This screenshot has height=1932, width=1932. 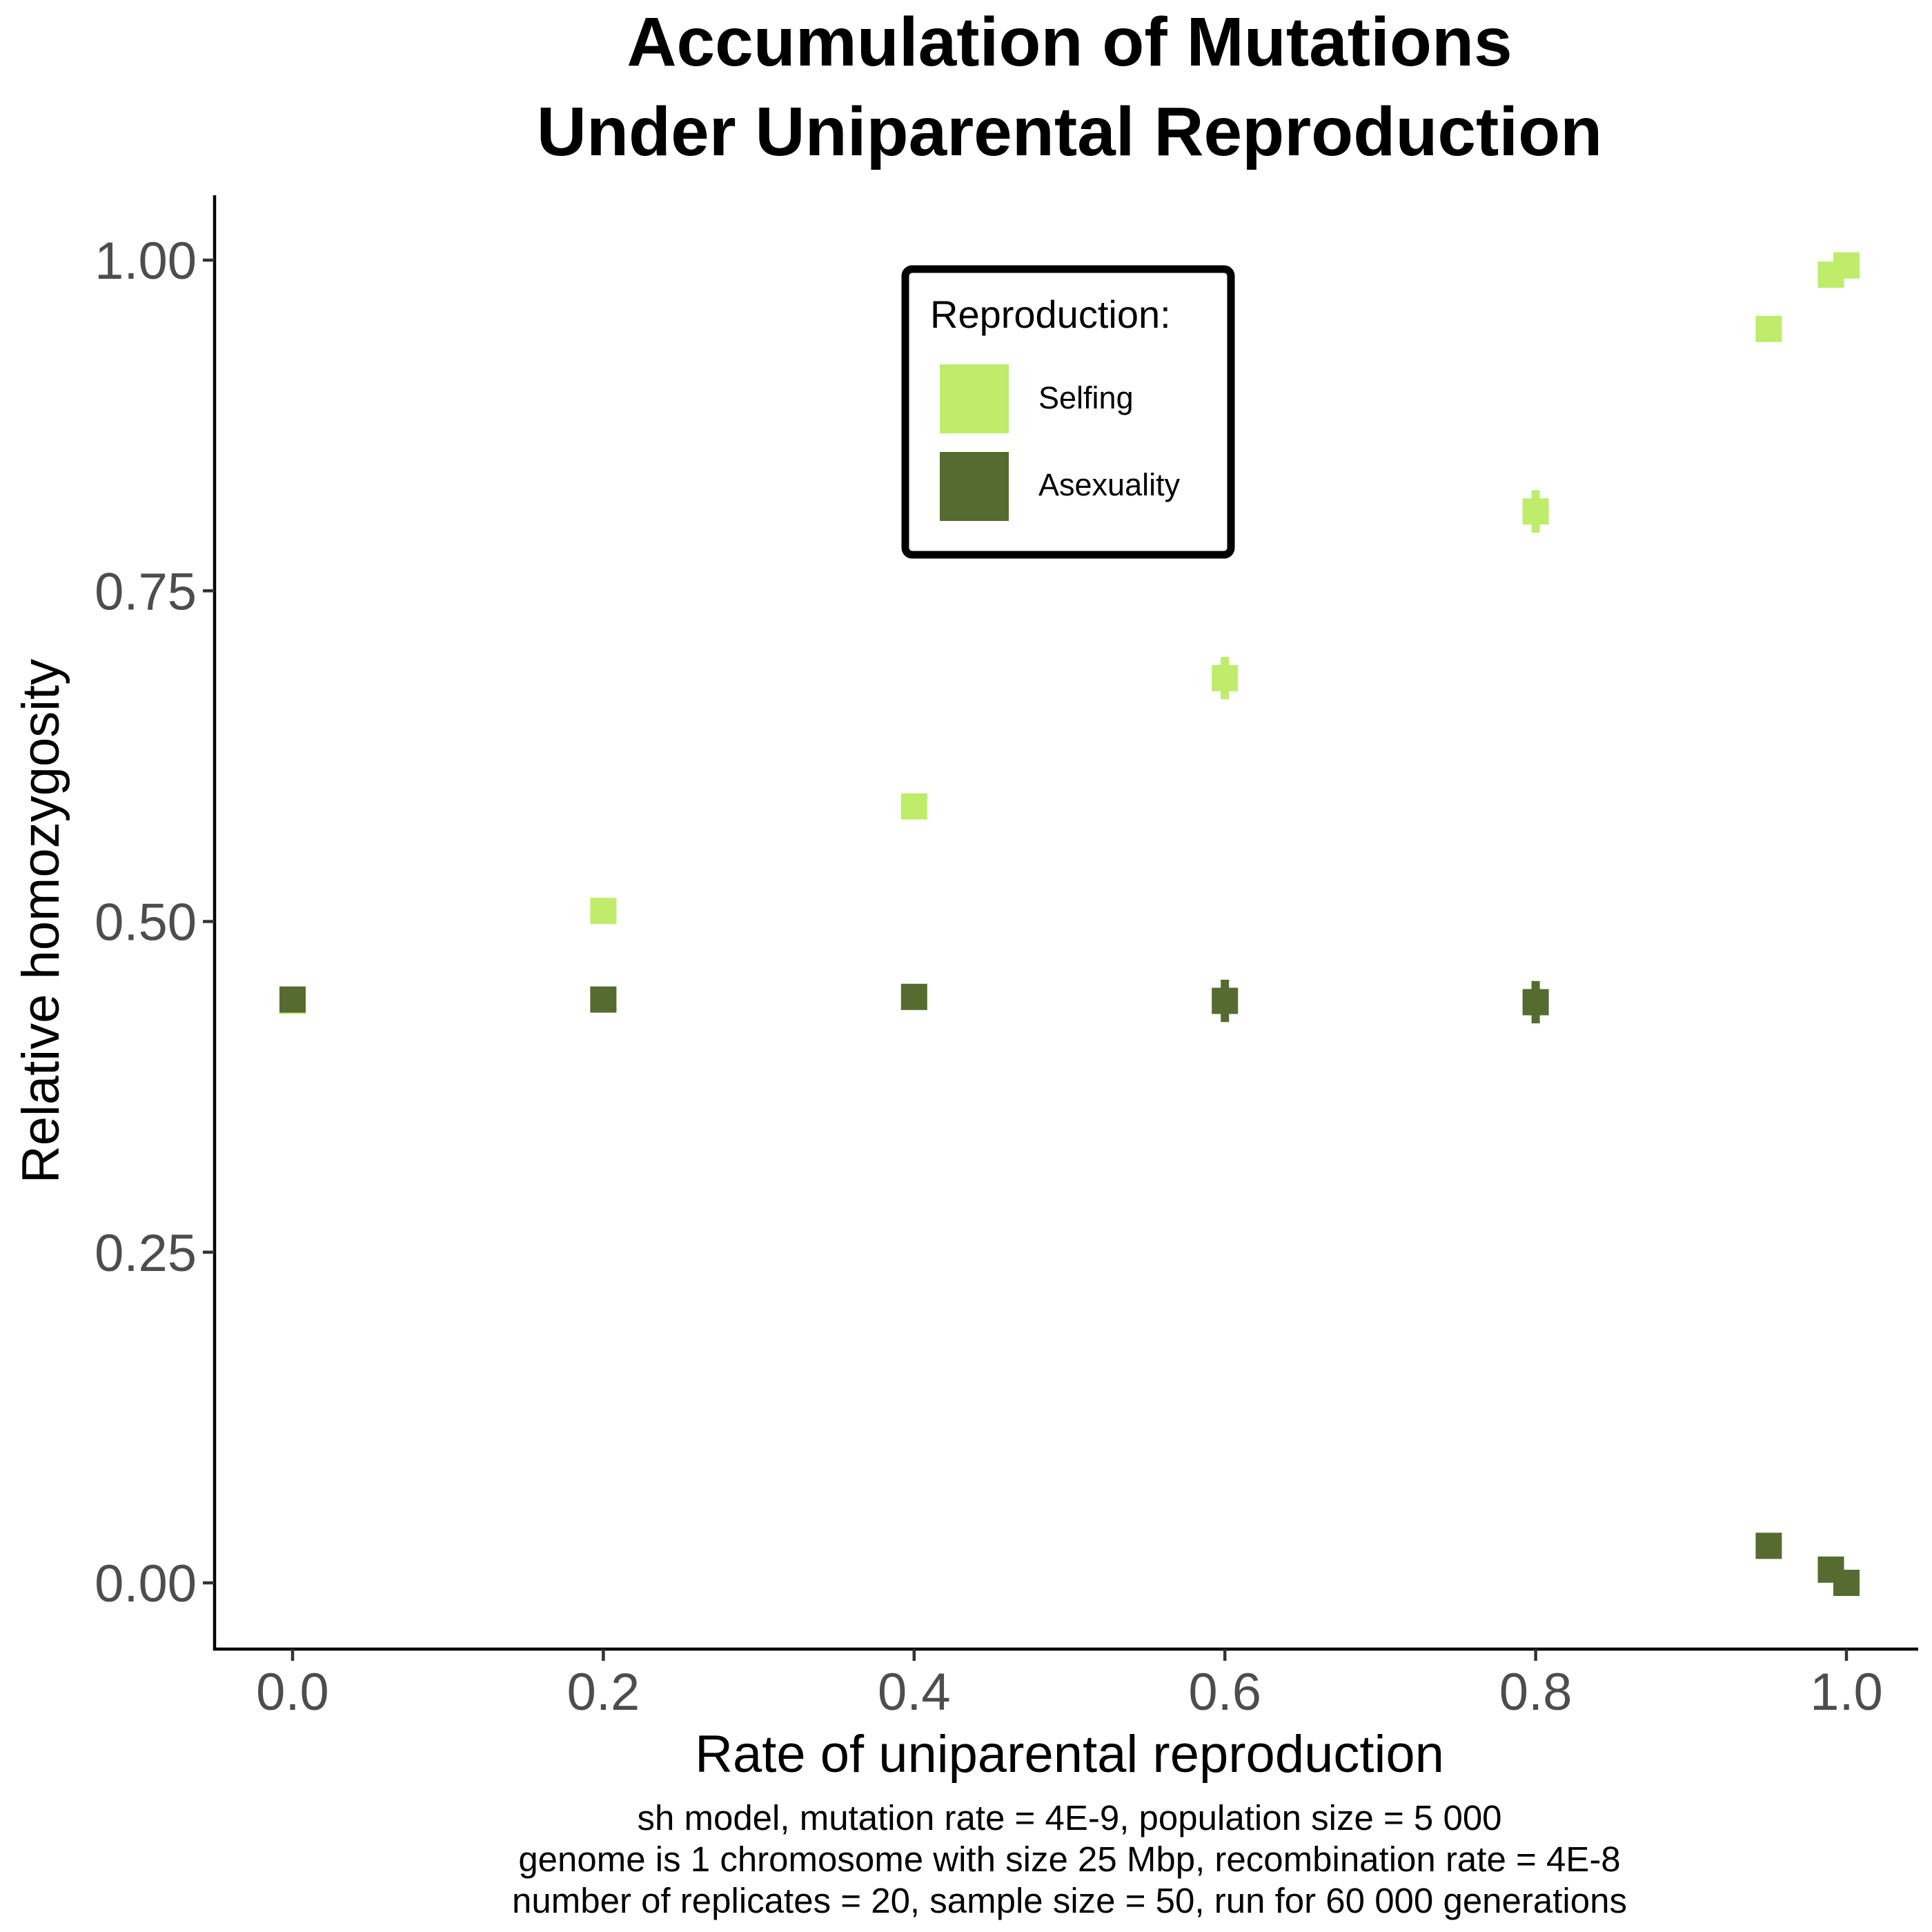 I want to click on y-ticks: 0.00 0.25 0.50 0.75 1.00, so click(x=155, y=922).